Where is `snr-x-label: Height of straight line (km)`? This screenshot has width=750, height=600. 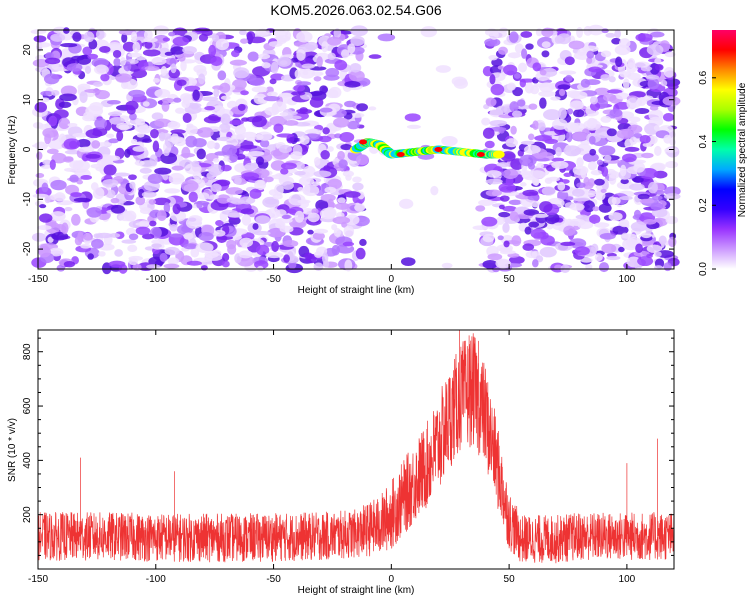
snr-x-label: Height of straight line (km) is located at coordinates (356, 590).